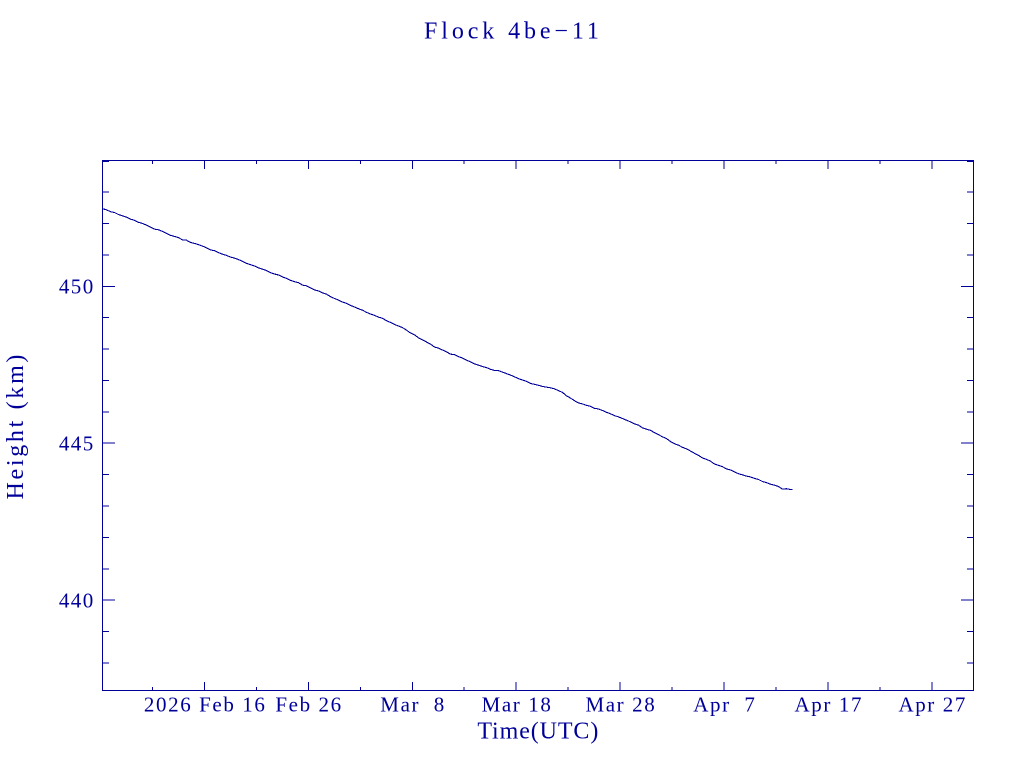 The image size is (1024, 768). I want to click on svg-text: Height (km), so click(16, 426).